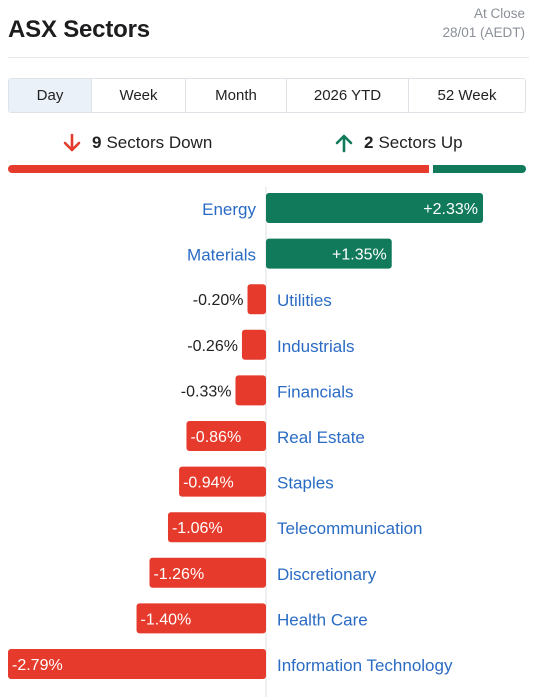  What do you see at coordinates (221, 255) in the screenshot?
I see `category-label: Materials` at bounding box center [221, 255].